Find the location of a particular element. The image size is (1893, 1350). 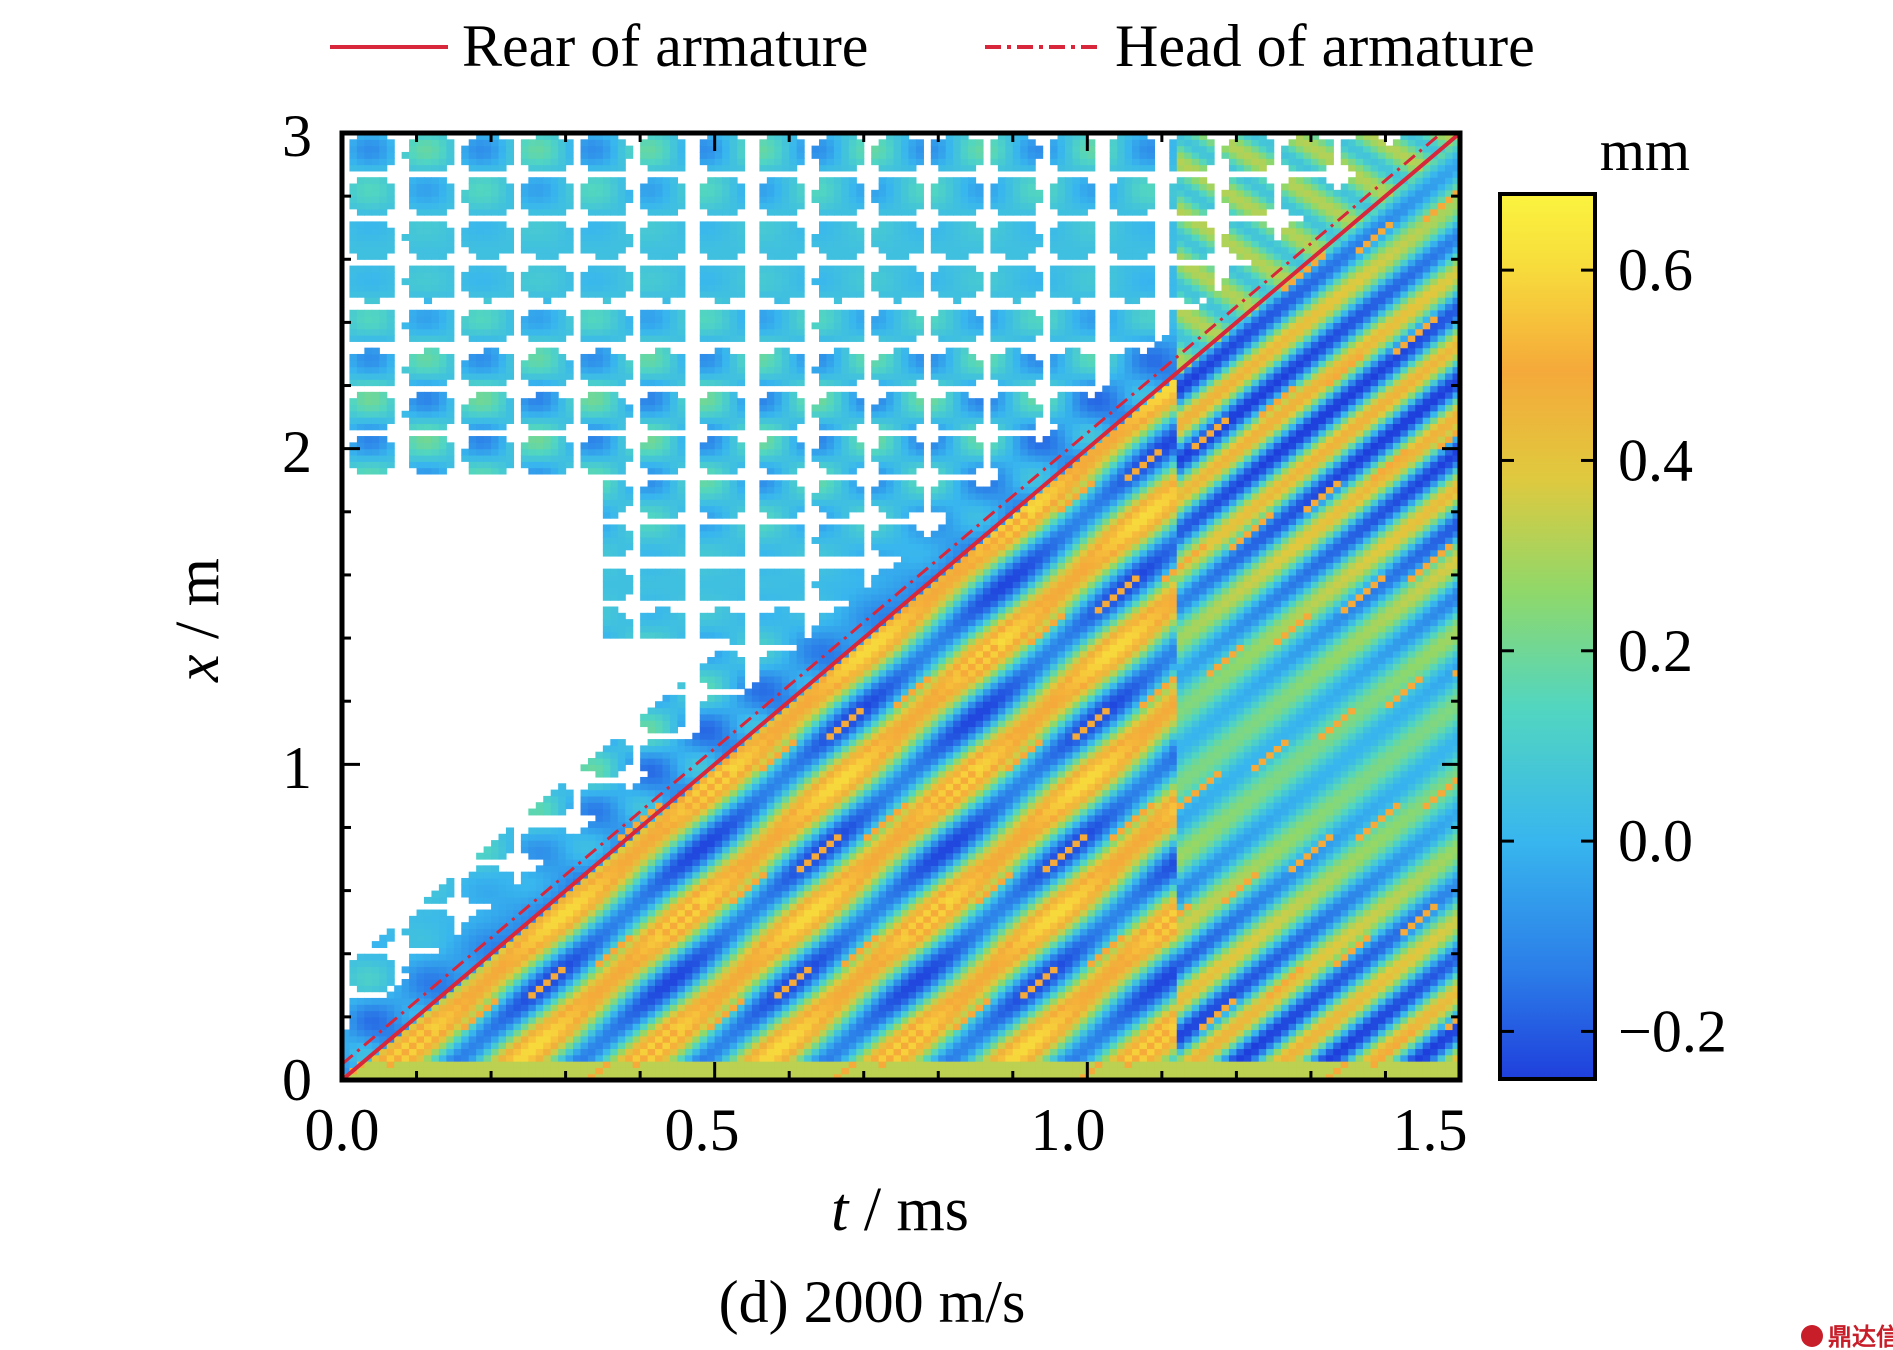

figure-caption: (d) 2000 m/s is located at coordinates (872, 1302).